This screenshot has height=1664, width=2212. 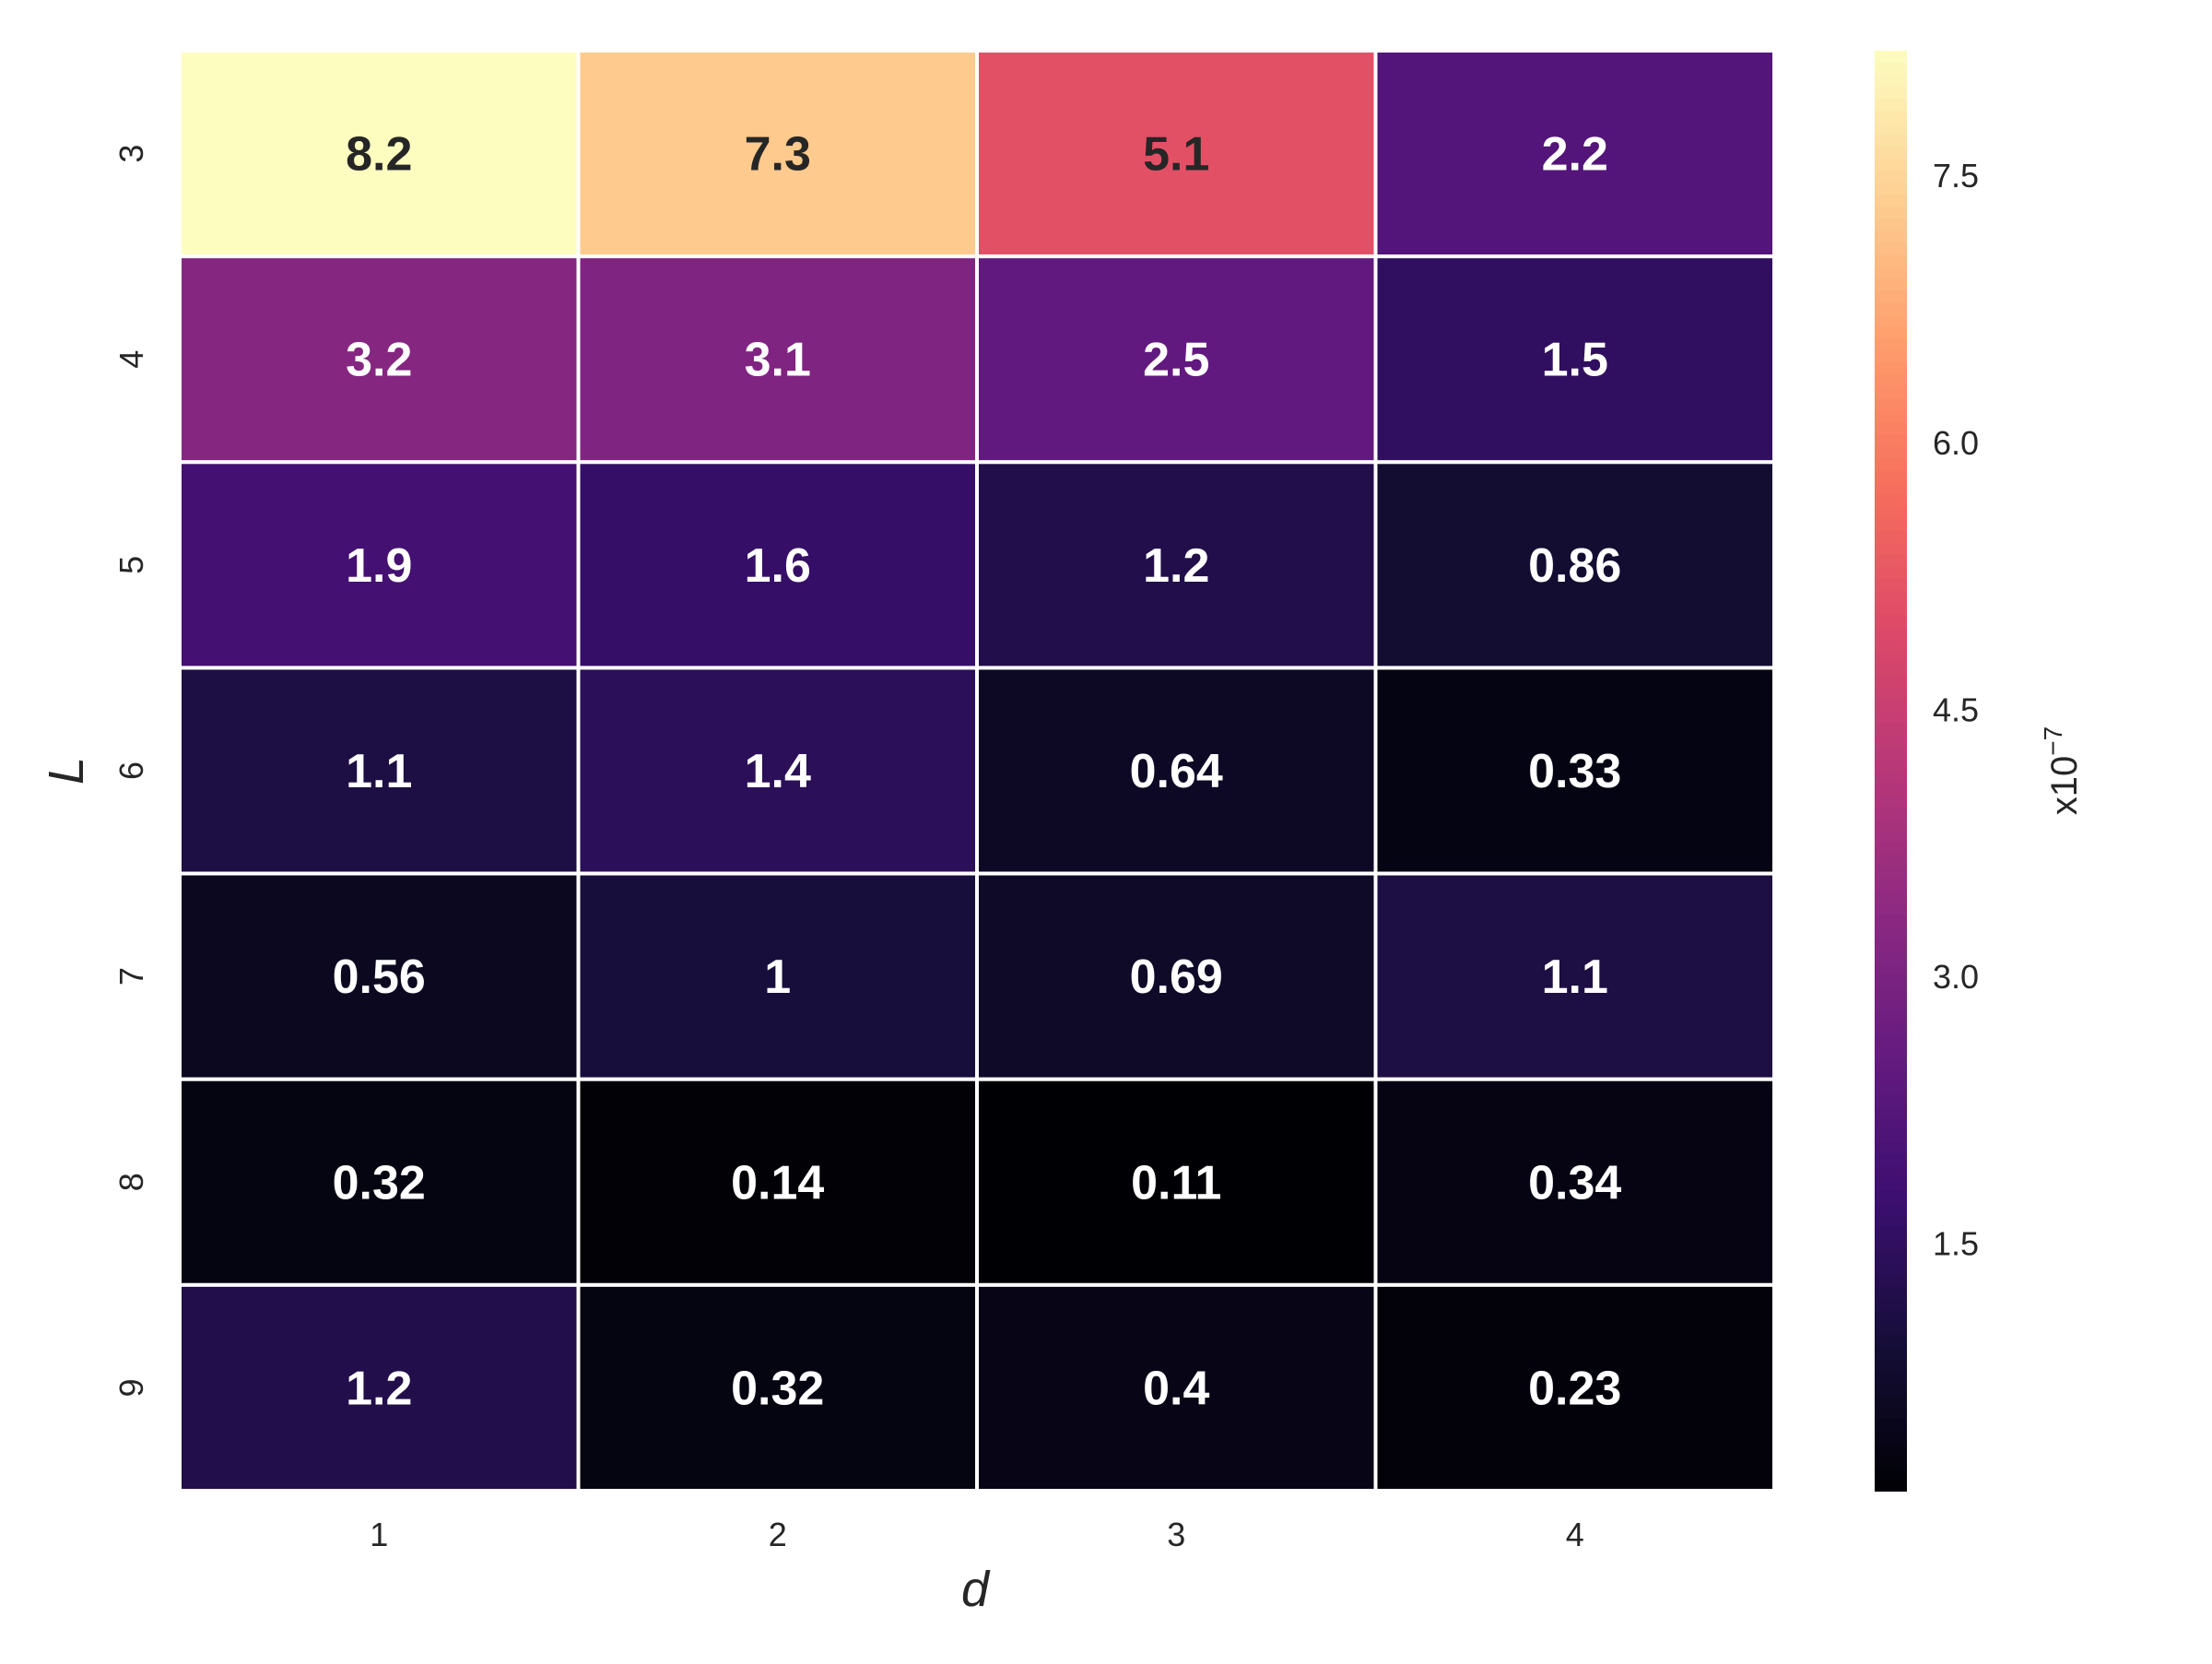 I want to click on colorbar-ticks: 1.5 3.0 4.5 6.0 7.5, so click(x=1956, y=709).